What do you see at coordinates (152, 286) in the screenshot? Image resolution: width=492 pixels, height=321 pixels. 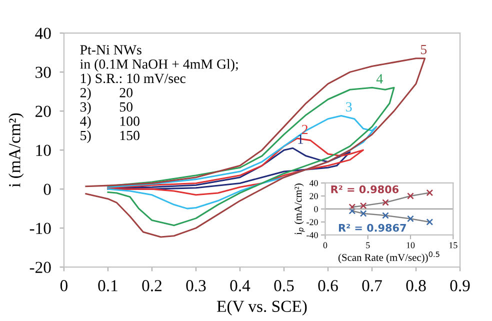 I see `x-tick-label: 0.2` at bounding box center [152, 286].